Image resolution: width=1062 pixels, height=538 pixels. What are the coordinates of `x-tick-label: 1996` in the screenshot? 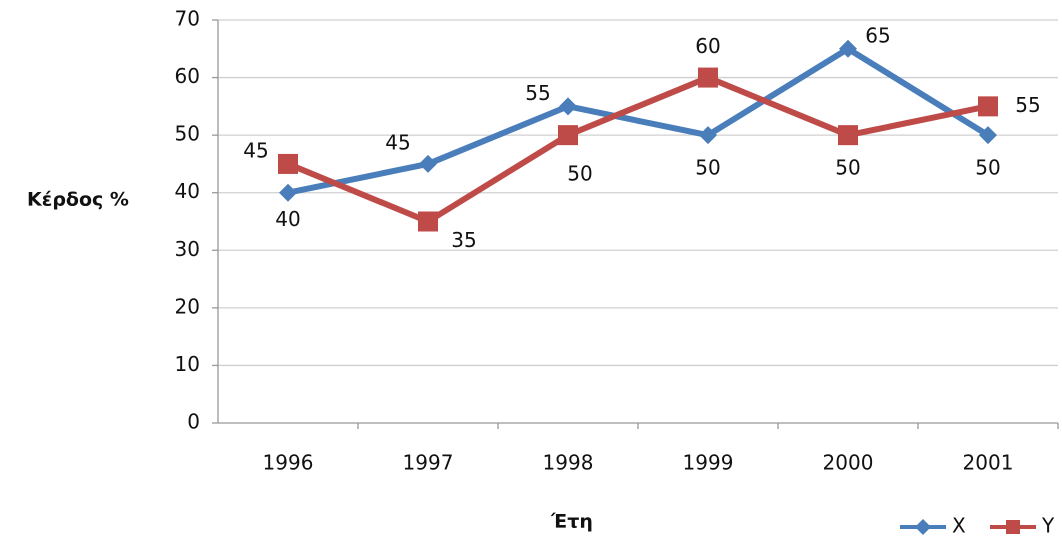 It's located at (288, 463).